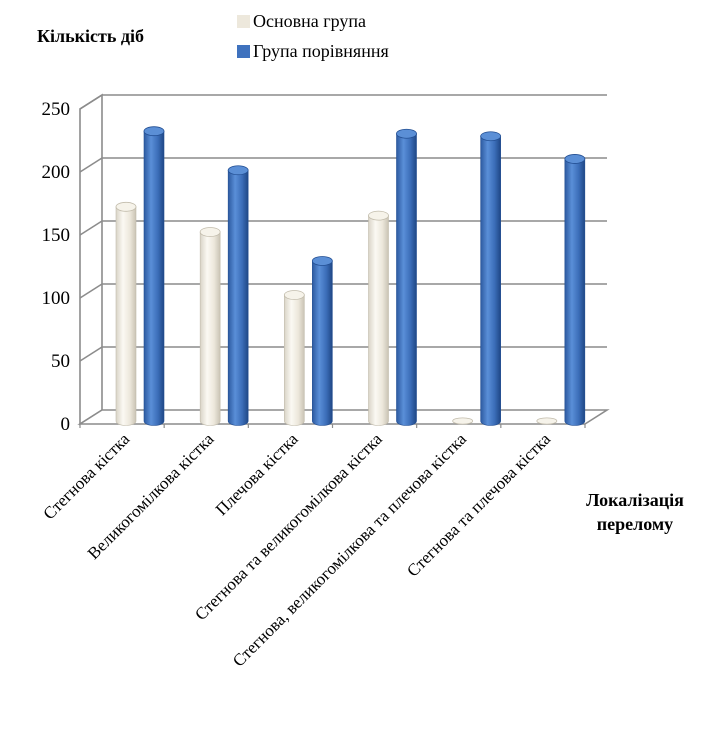 The image size is (706, 751). What do you see at coordinates (90, 36) in the screenshot?
I see `y-axis-title: Кількість діб` at bounding box center [90, 36].